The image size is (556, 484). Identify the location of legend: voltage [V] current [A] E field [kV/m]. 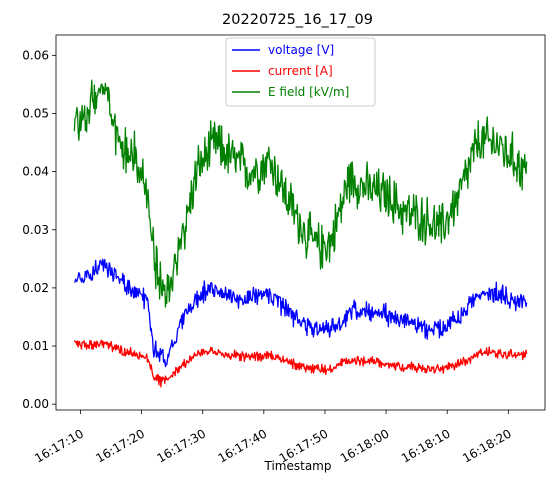
(300, 72).